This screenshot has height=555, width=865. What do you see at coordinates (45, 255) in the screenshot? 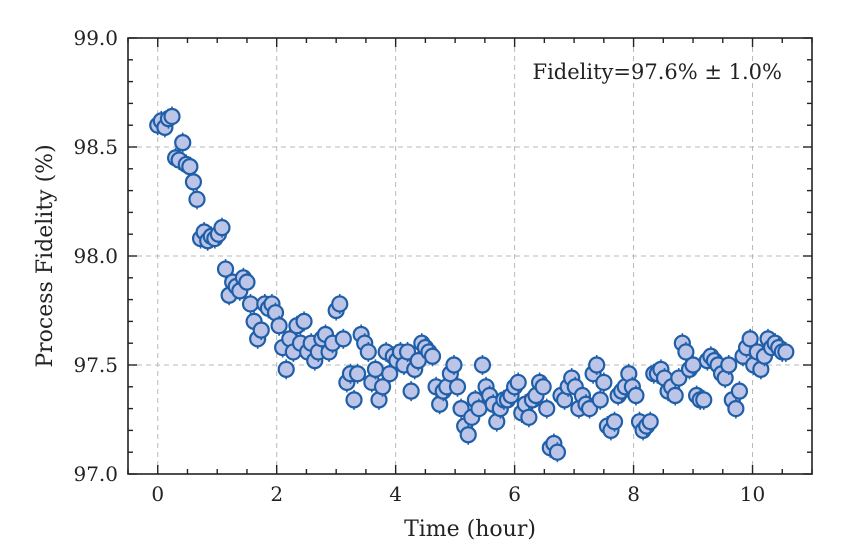
I see `y-axis-label: Process Fidelity (%)` at bounding box center [45, 255].